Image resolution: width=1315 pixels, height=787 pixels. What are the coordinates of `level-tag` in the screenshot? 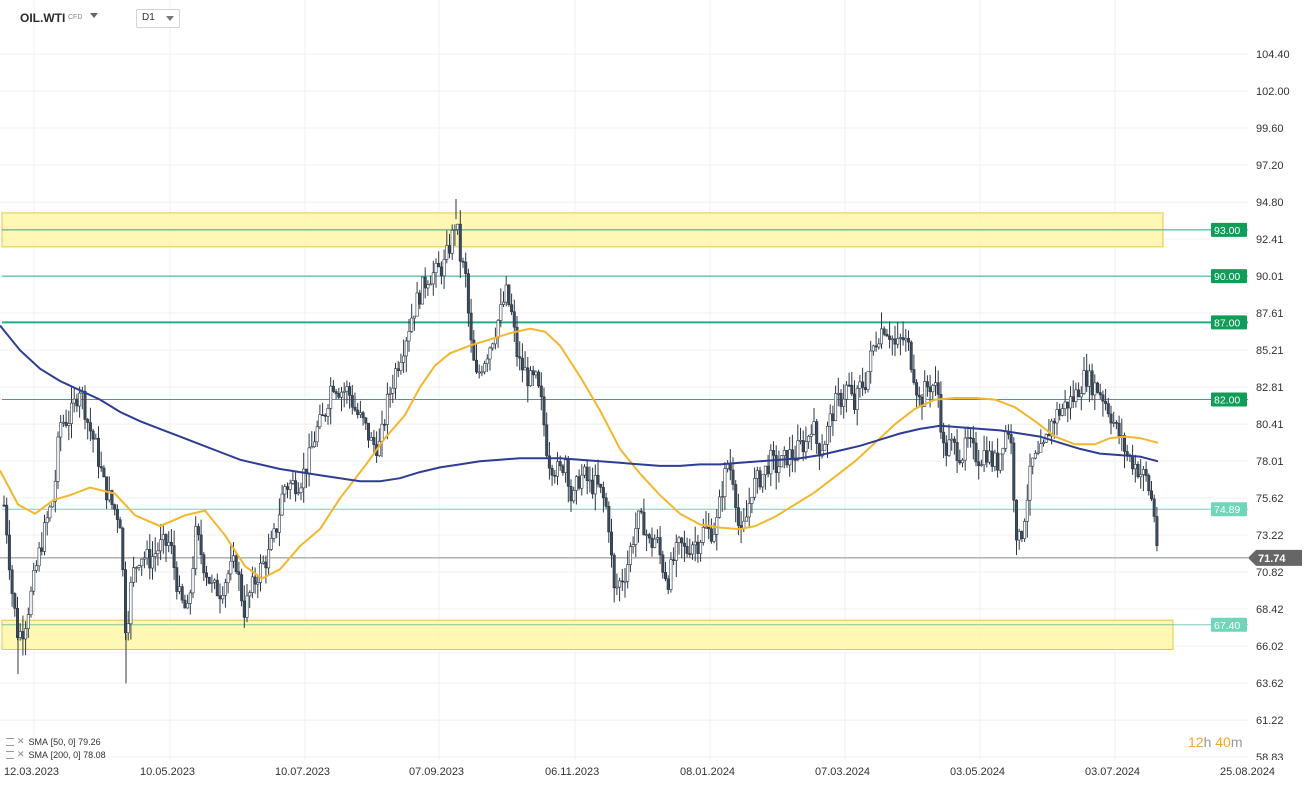 It's located at (1229, 399).